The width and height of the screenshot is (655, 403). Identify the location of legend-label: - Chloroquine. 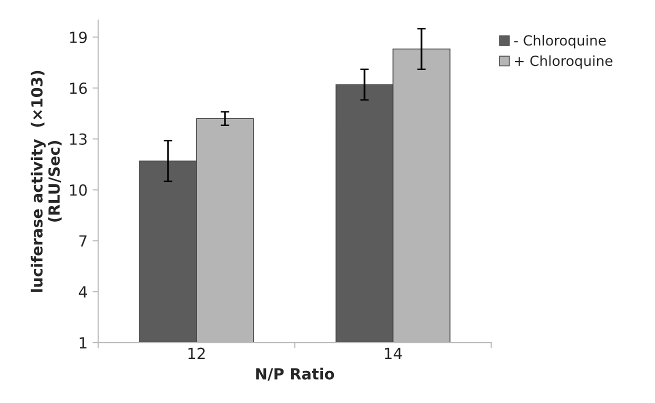
(560, 41).